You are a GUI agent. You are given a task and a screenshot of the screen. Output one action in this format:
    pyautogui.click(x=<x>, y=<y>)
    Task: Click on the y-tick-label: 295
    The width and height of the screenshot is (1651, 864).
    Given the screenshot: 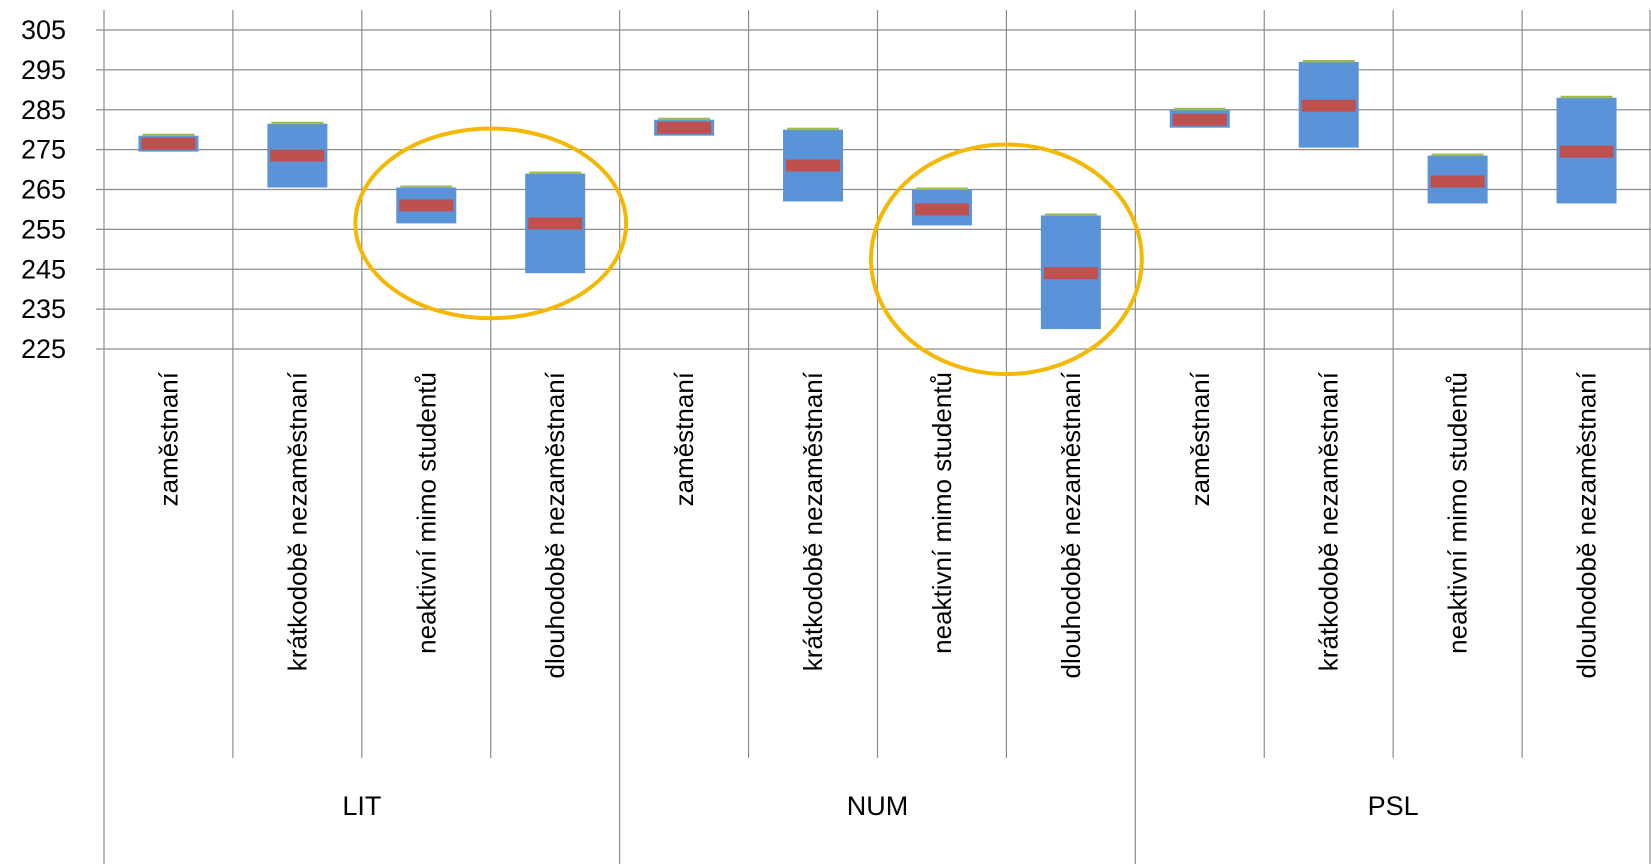 What is the action you would take?
    pyautogui.click(x=43, y=70)
    